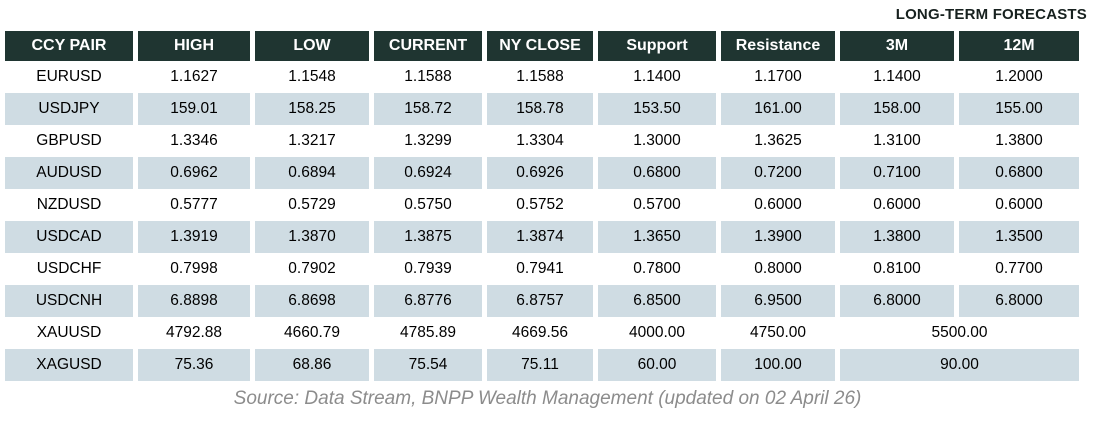  What do you see at coordinates (194, 173) in the screenshot?
I see `cell-high: 0.6962` at bounding box center [194, 173].